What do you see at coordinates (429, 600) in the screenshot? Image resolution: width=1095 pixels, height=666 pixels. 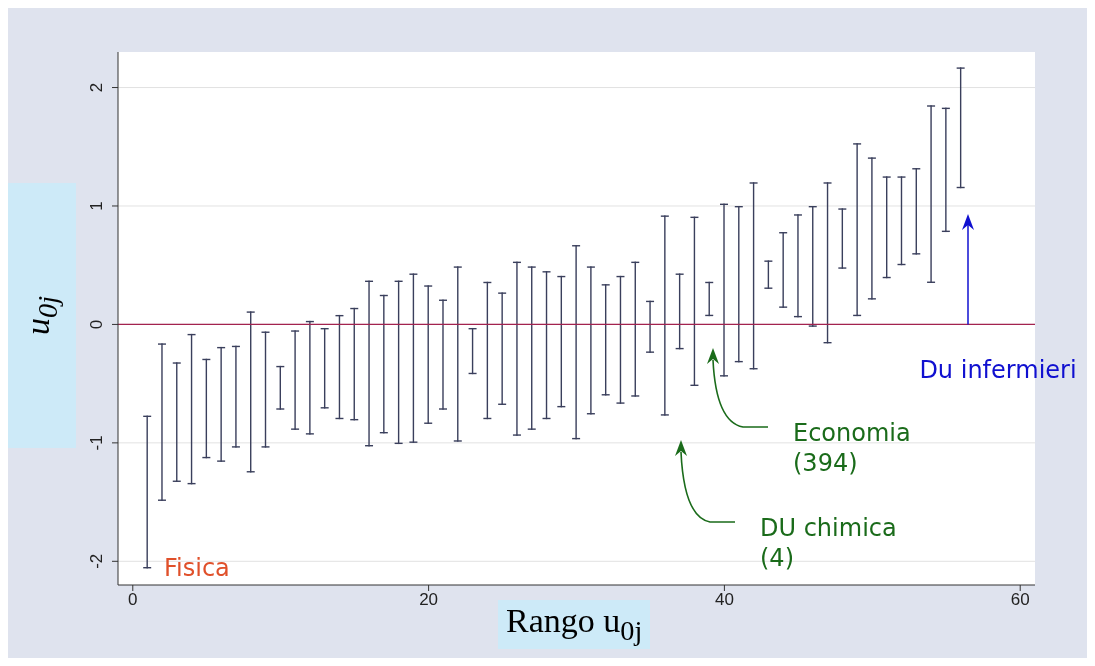 I see `x-tick-label: 20` at bounding box center [429, 600].